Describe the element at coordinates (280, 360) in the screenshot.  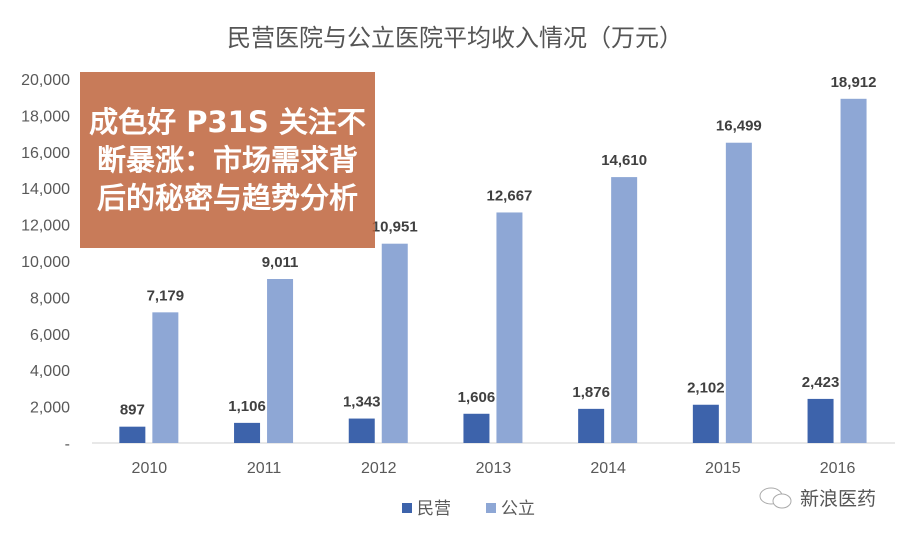
I see `bar-公立-2011` at that location.